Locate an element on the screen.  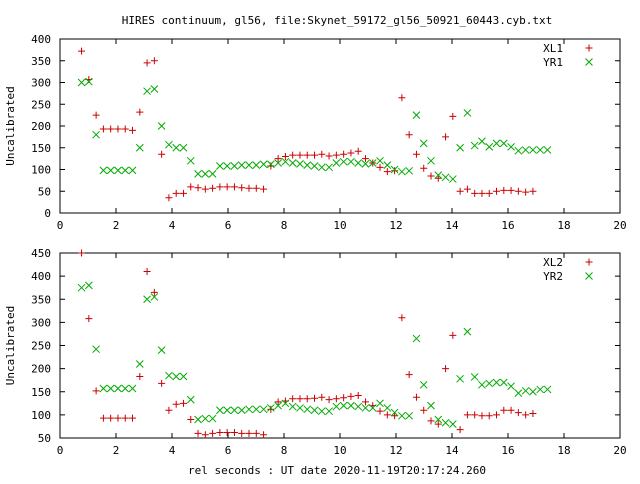
legend-marker is located at coordinates (589, 62).